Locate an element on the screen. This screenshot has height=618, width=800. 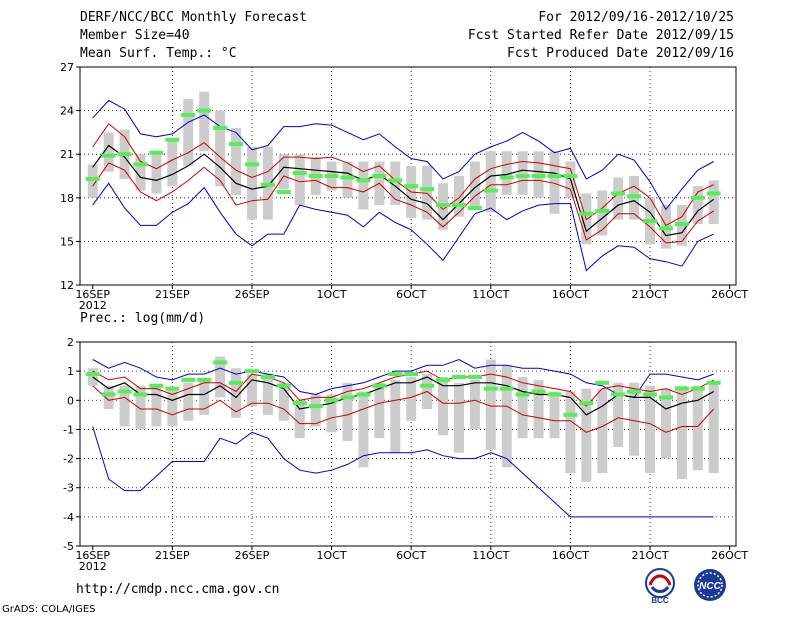
temp-x-tick-label: 16SEP is located at coordinates (92, 294).